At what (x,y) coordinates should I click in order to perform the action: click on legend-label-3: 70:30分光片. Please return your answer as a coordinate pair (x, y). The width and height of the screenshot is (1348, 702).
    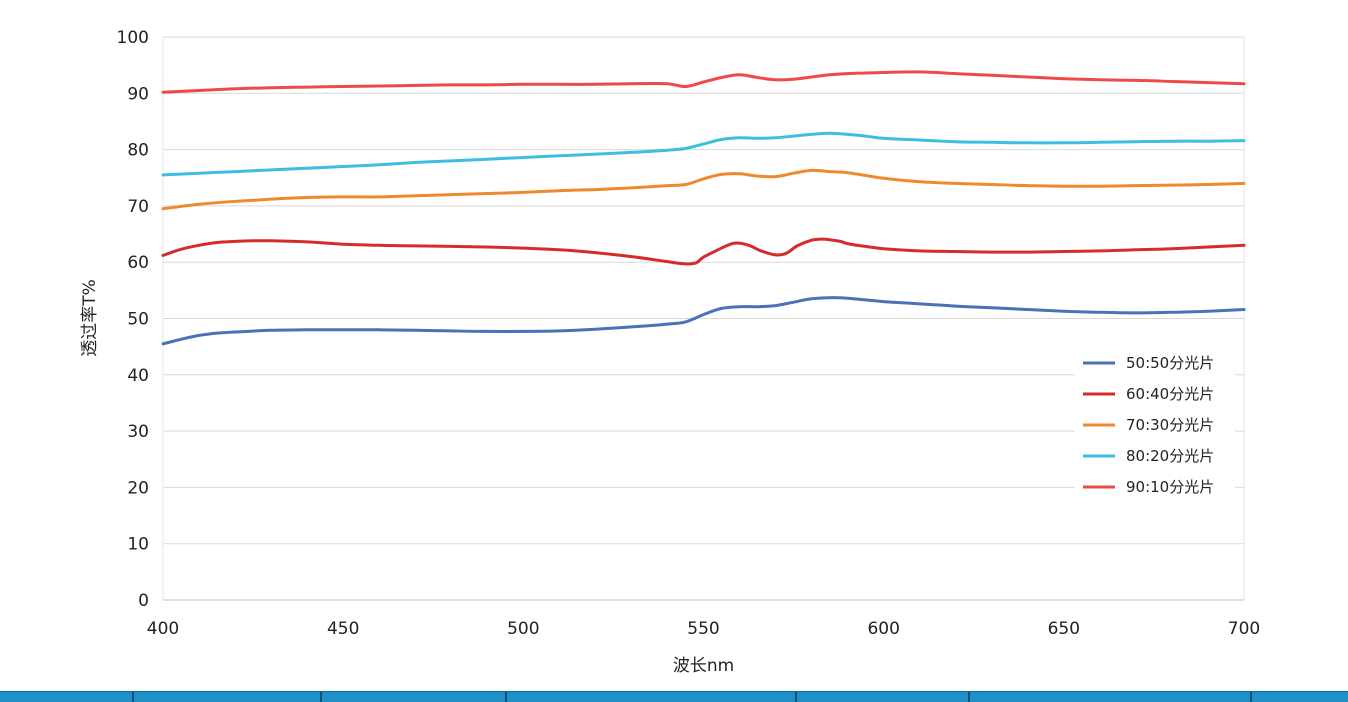
    Looking at the image, I should click on (1170, 425).